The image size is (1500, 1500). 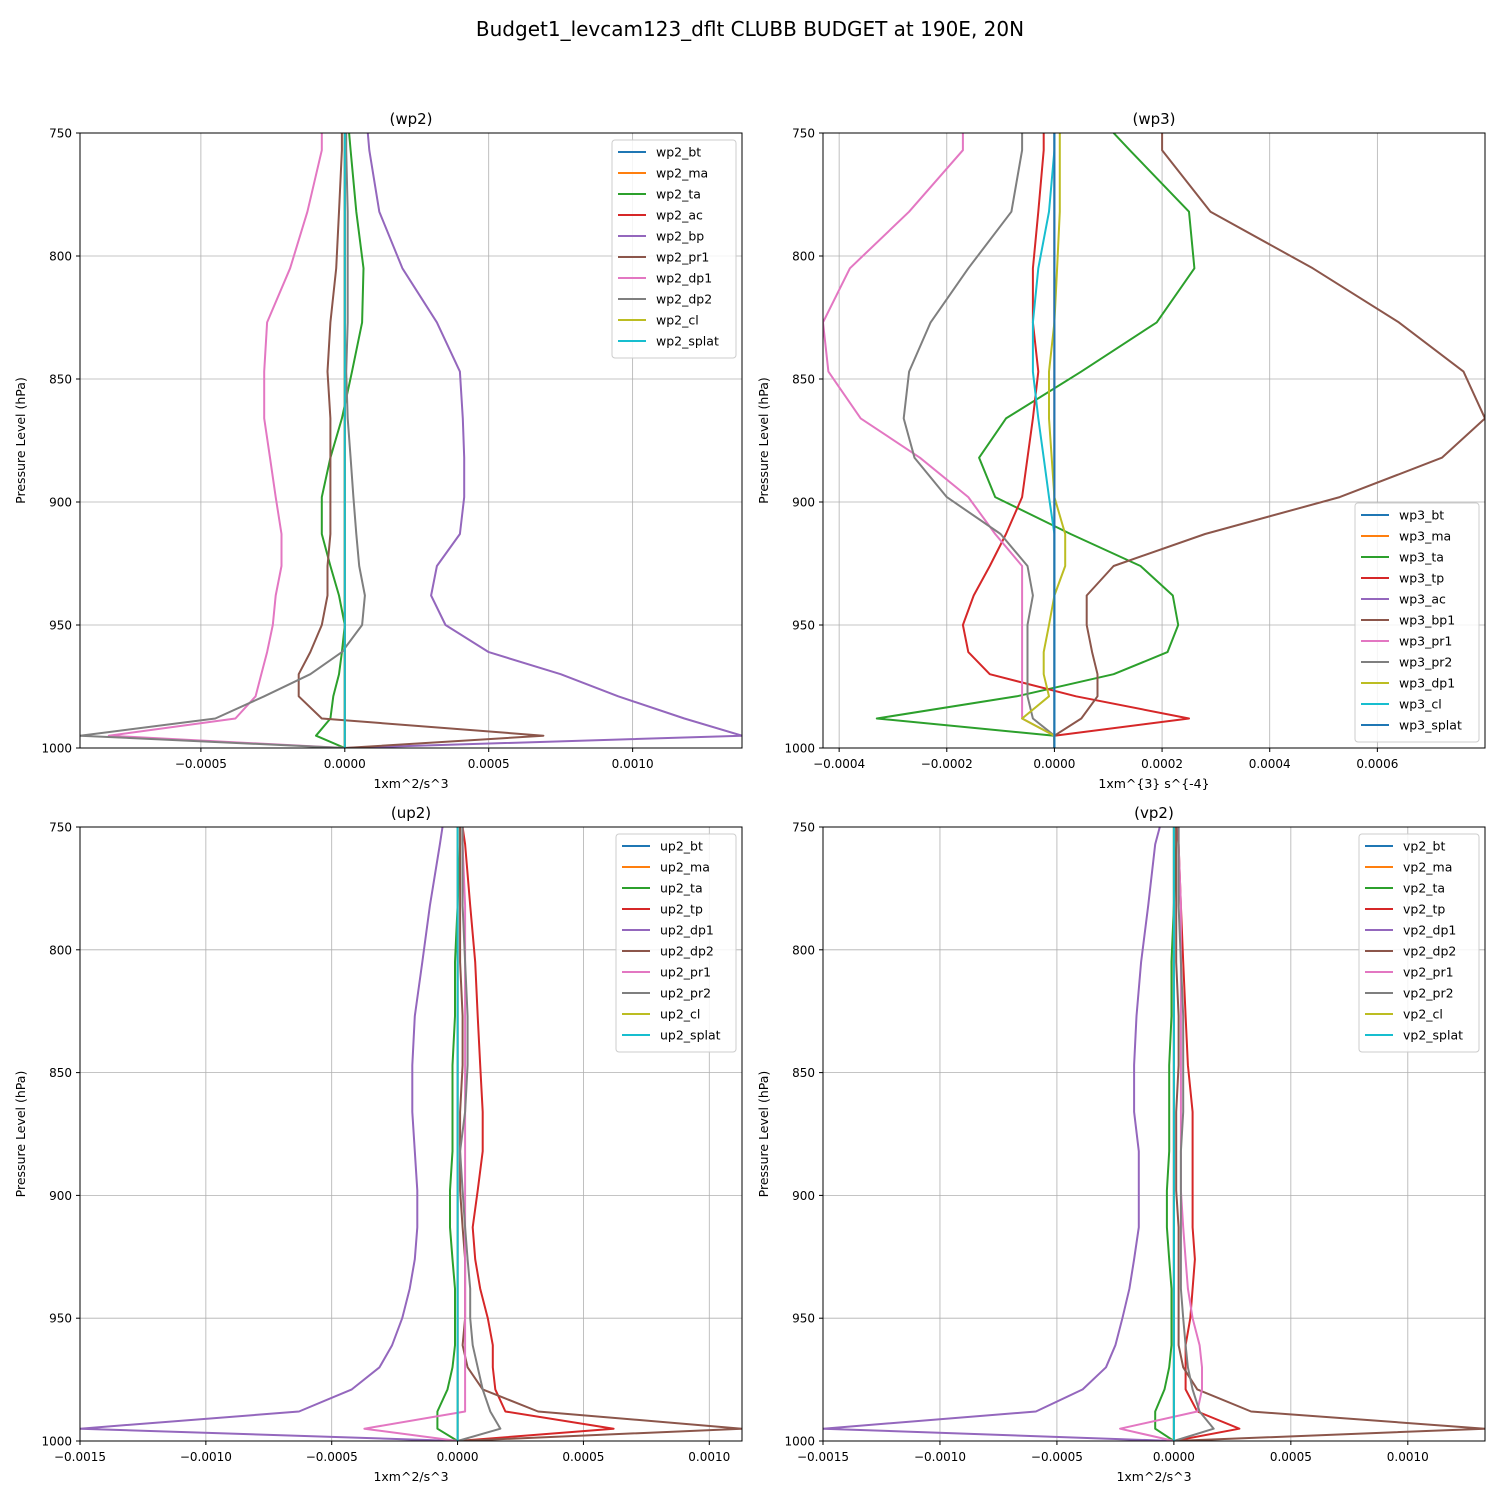 I want to click on series-line-wp2_dp1, so click(x=226, y=440).